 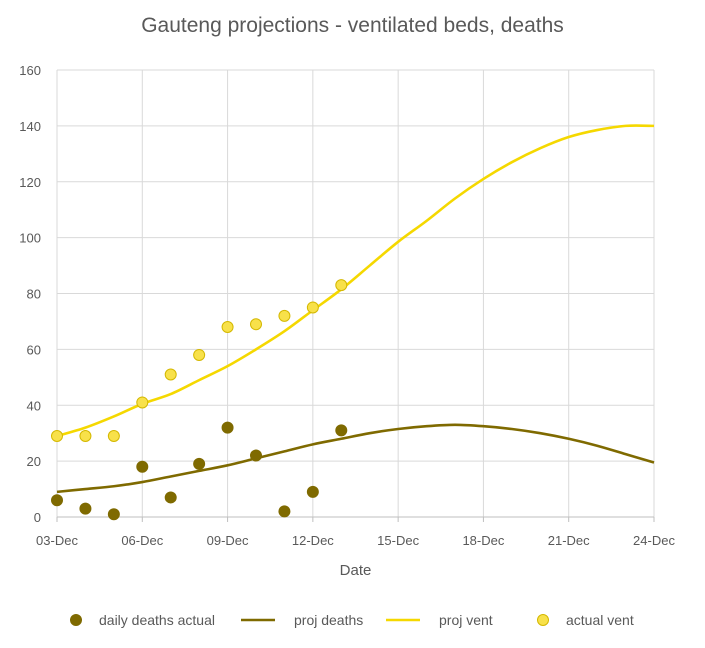 I want to click on y-tick-label: 60, so click(x=34, y=349).